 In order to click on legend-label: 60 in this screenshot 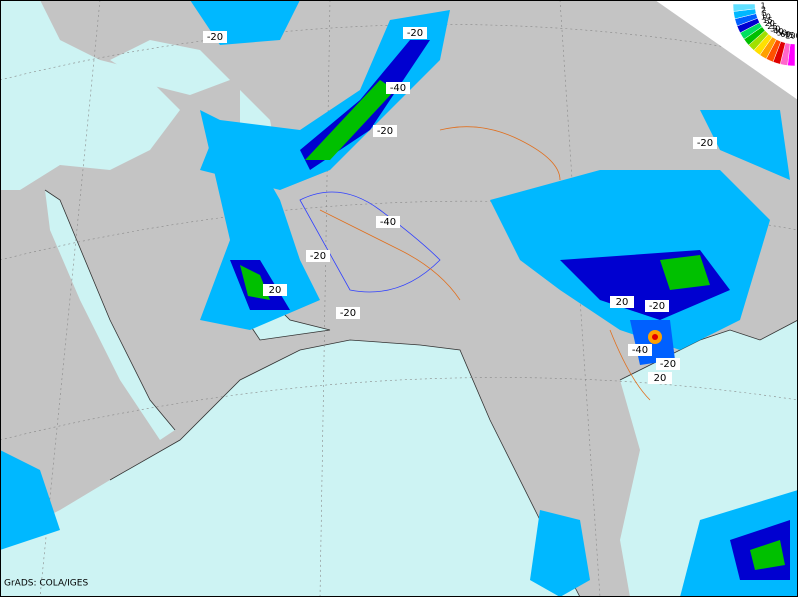, I will do `click(785, 34)`.